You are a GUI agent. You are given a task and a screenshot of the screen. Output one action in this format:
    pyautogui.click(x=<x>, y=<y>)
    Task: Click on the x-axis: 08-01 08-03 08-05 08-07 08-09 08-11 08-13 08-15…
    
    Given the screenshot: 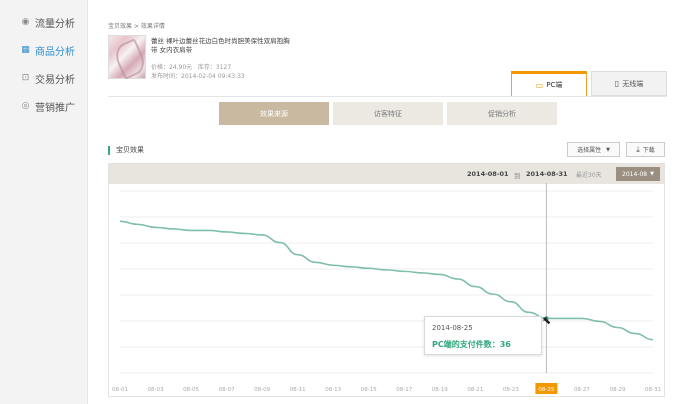 What is the action you would take?
    pyautogui.click(x=386, y=388)
    